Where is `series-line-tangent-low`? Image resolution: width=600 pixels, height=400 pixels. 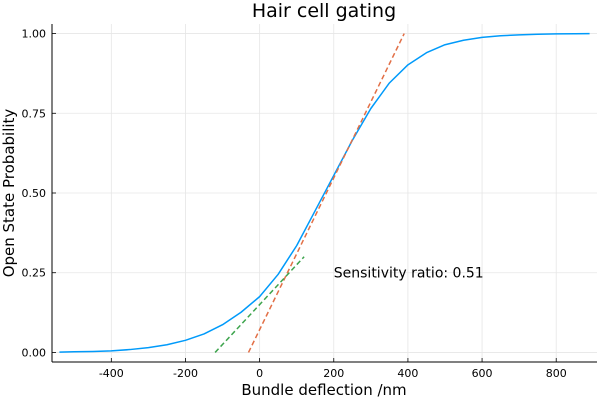 series-line-tangent-low is located at coordinates (259, 304).